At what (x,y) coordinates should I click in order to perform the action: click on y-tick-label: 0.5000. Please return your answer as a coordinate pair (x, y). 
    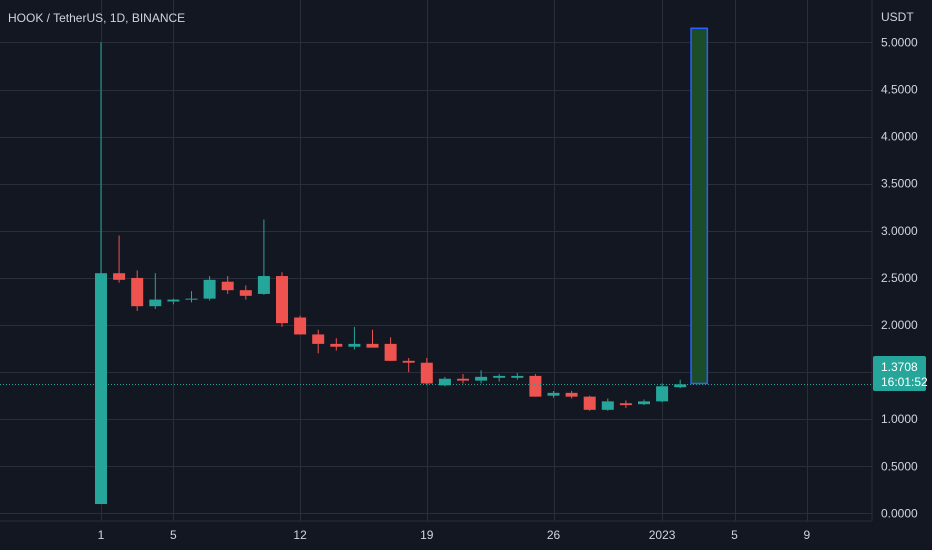
    Looking at the image, I should click on (899, 466).